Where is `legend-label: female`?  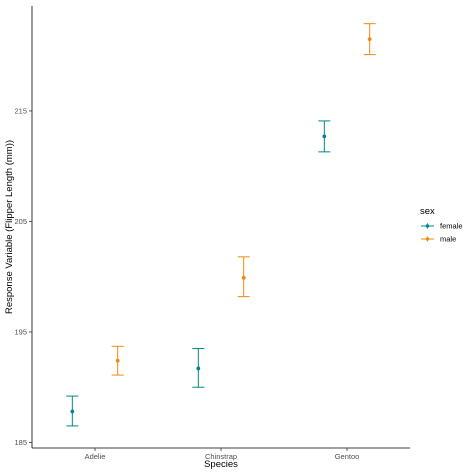
legend-label: female is located at coordinates (451, 226).